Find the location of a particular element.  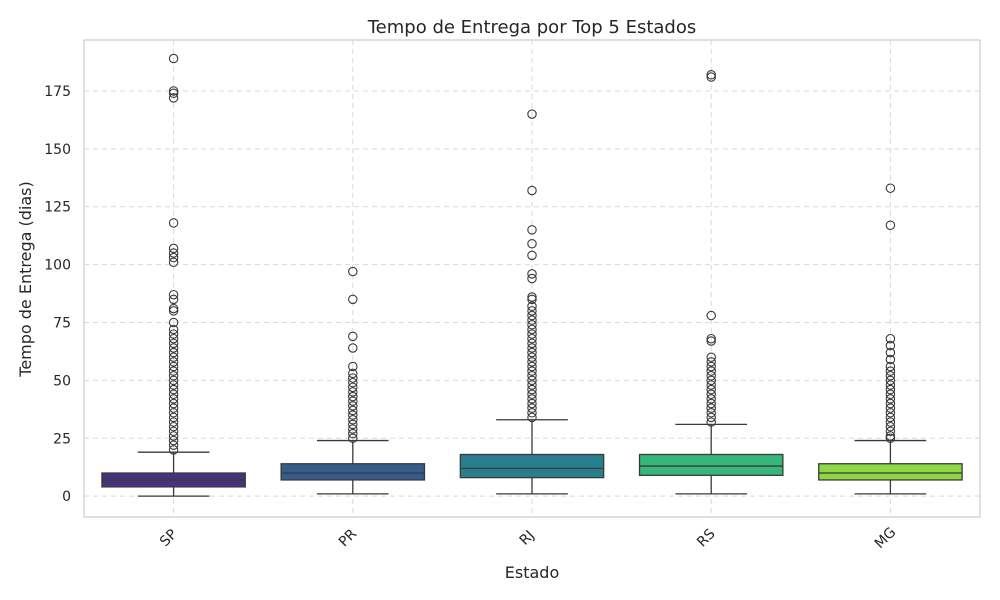

x-tick-label: MG is located at coordinates (886, 538).